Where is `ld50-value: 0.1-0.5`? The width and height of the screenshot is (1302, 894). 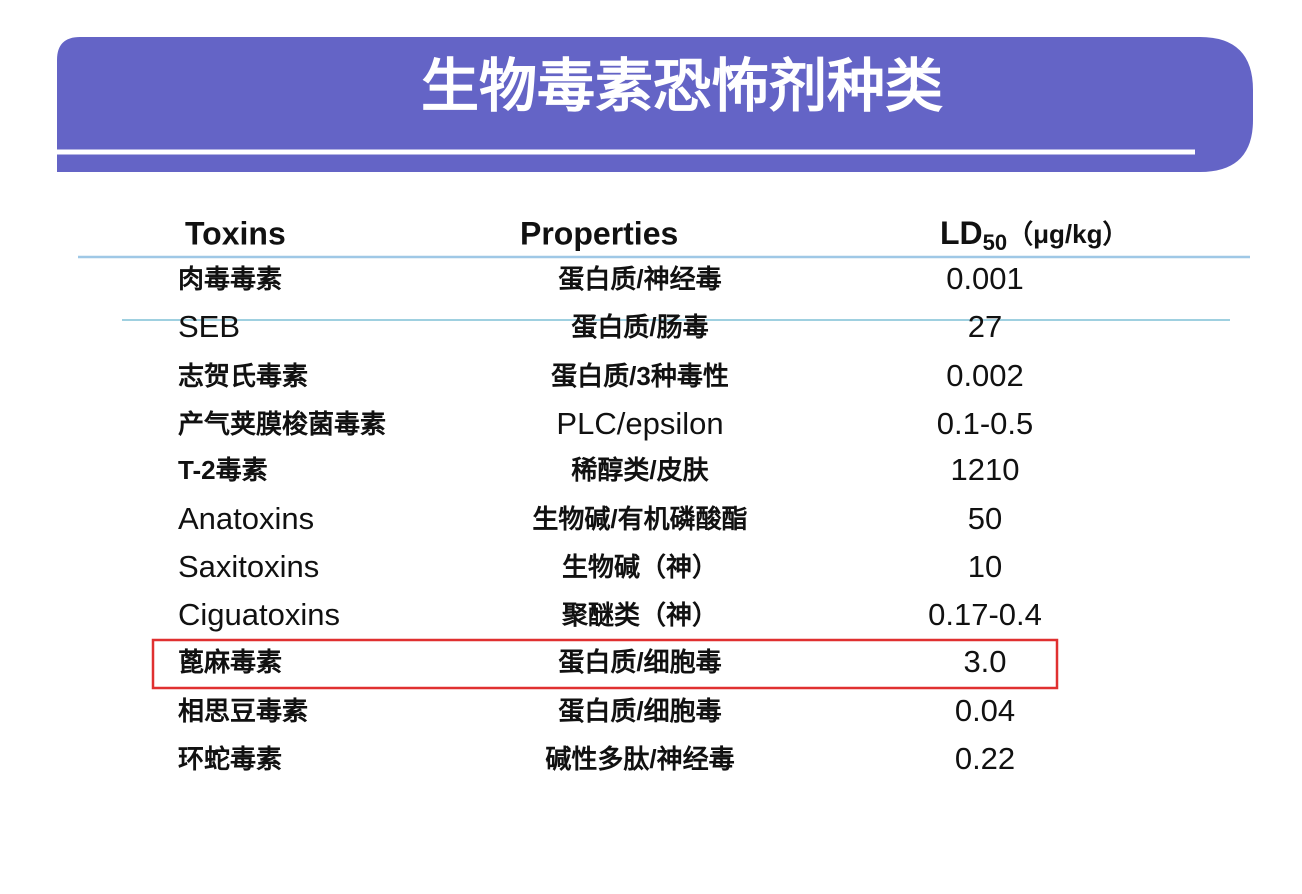 ld50-value: 0.1-0.5 is located at coordinates (985, 423).